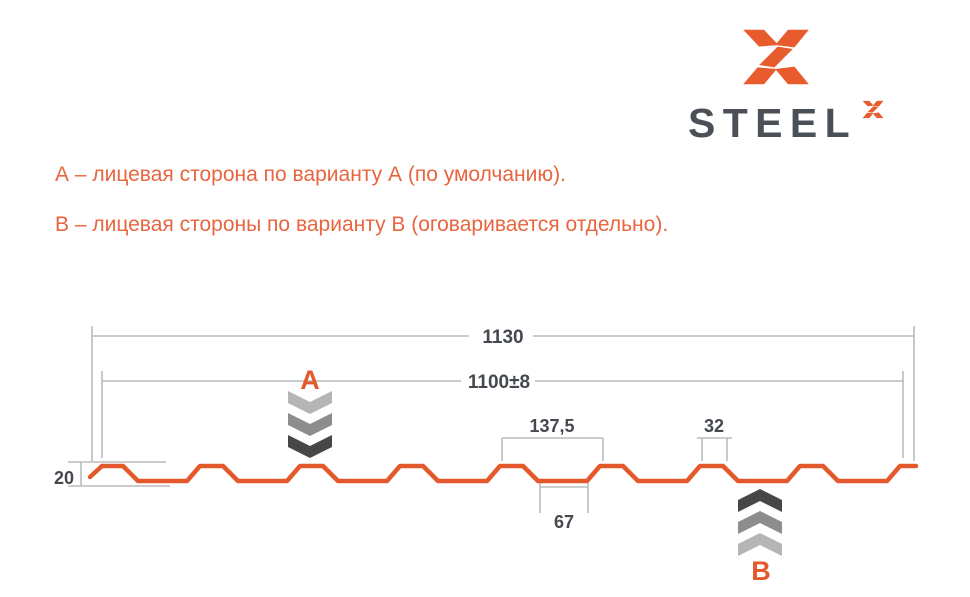  Describe the element at coordinates (551, 426) in the screenshot. I see `dim-rib-pitch-value: 137,5` at that location.